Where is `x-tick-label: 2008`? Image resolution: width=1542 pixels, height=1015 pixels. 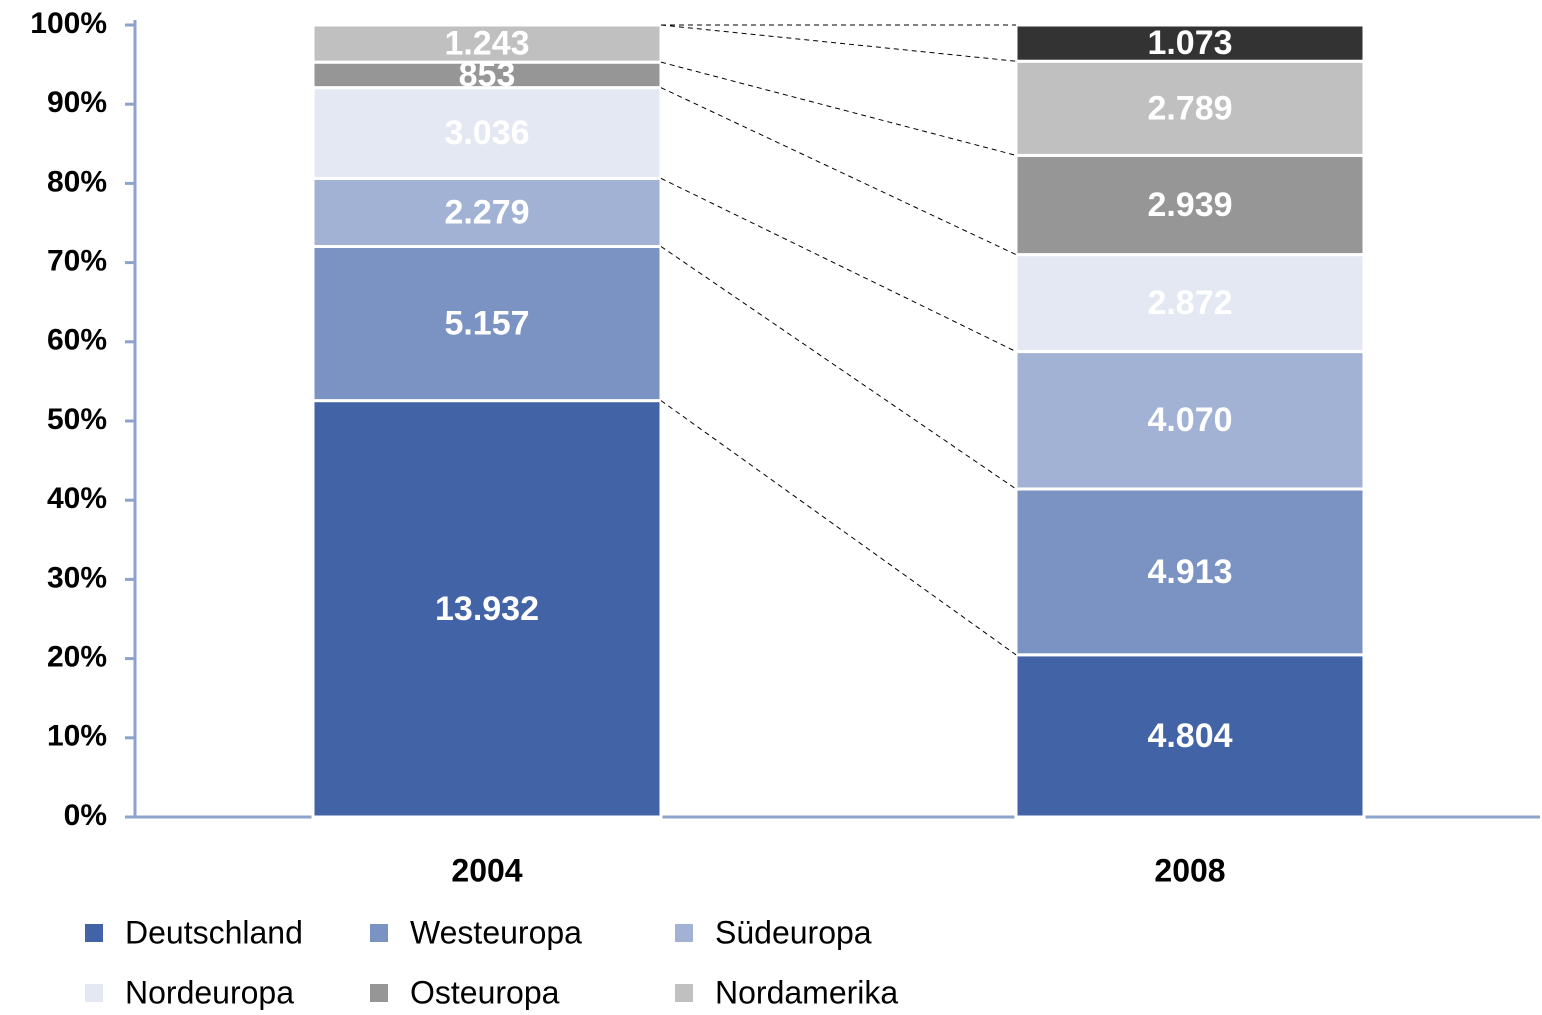
x-tick-label: 2008 is located at coordinates (1189, 870).